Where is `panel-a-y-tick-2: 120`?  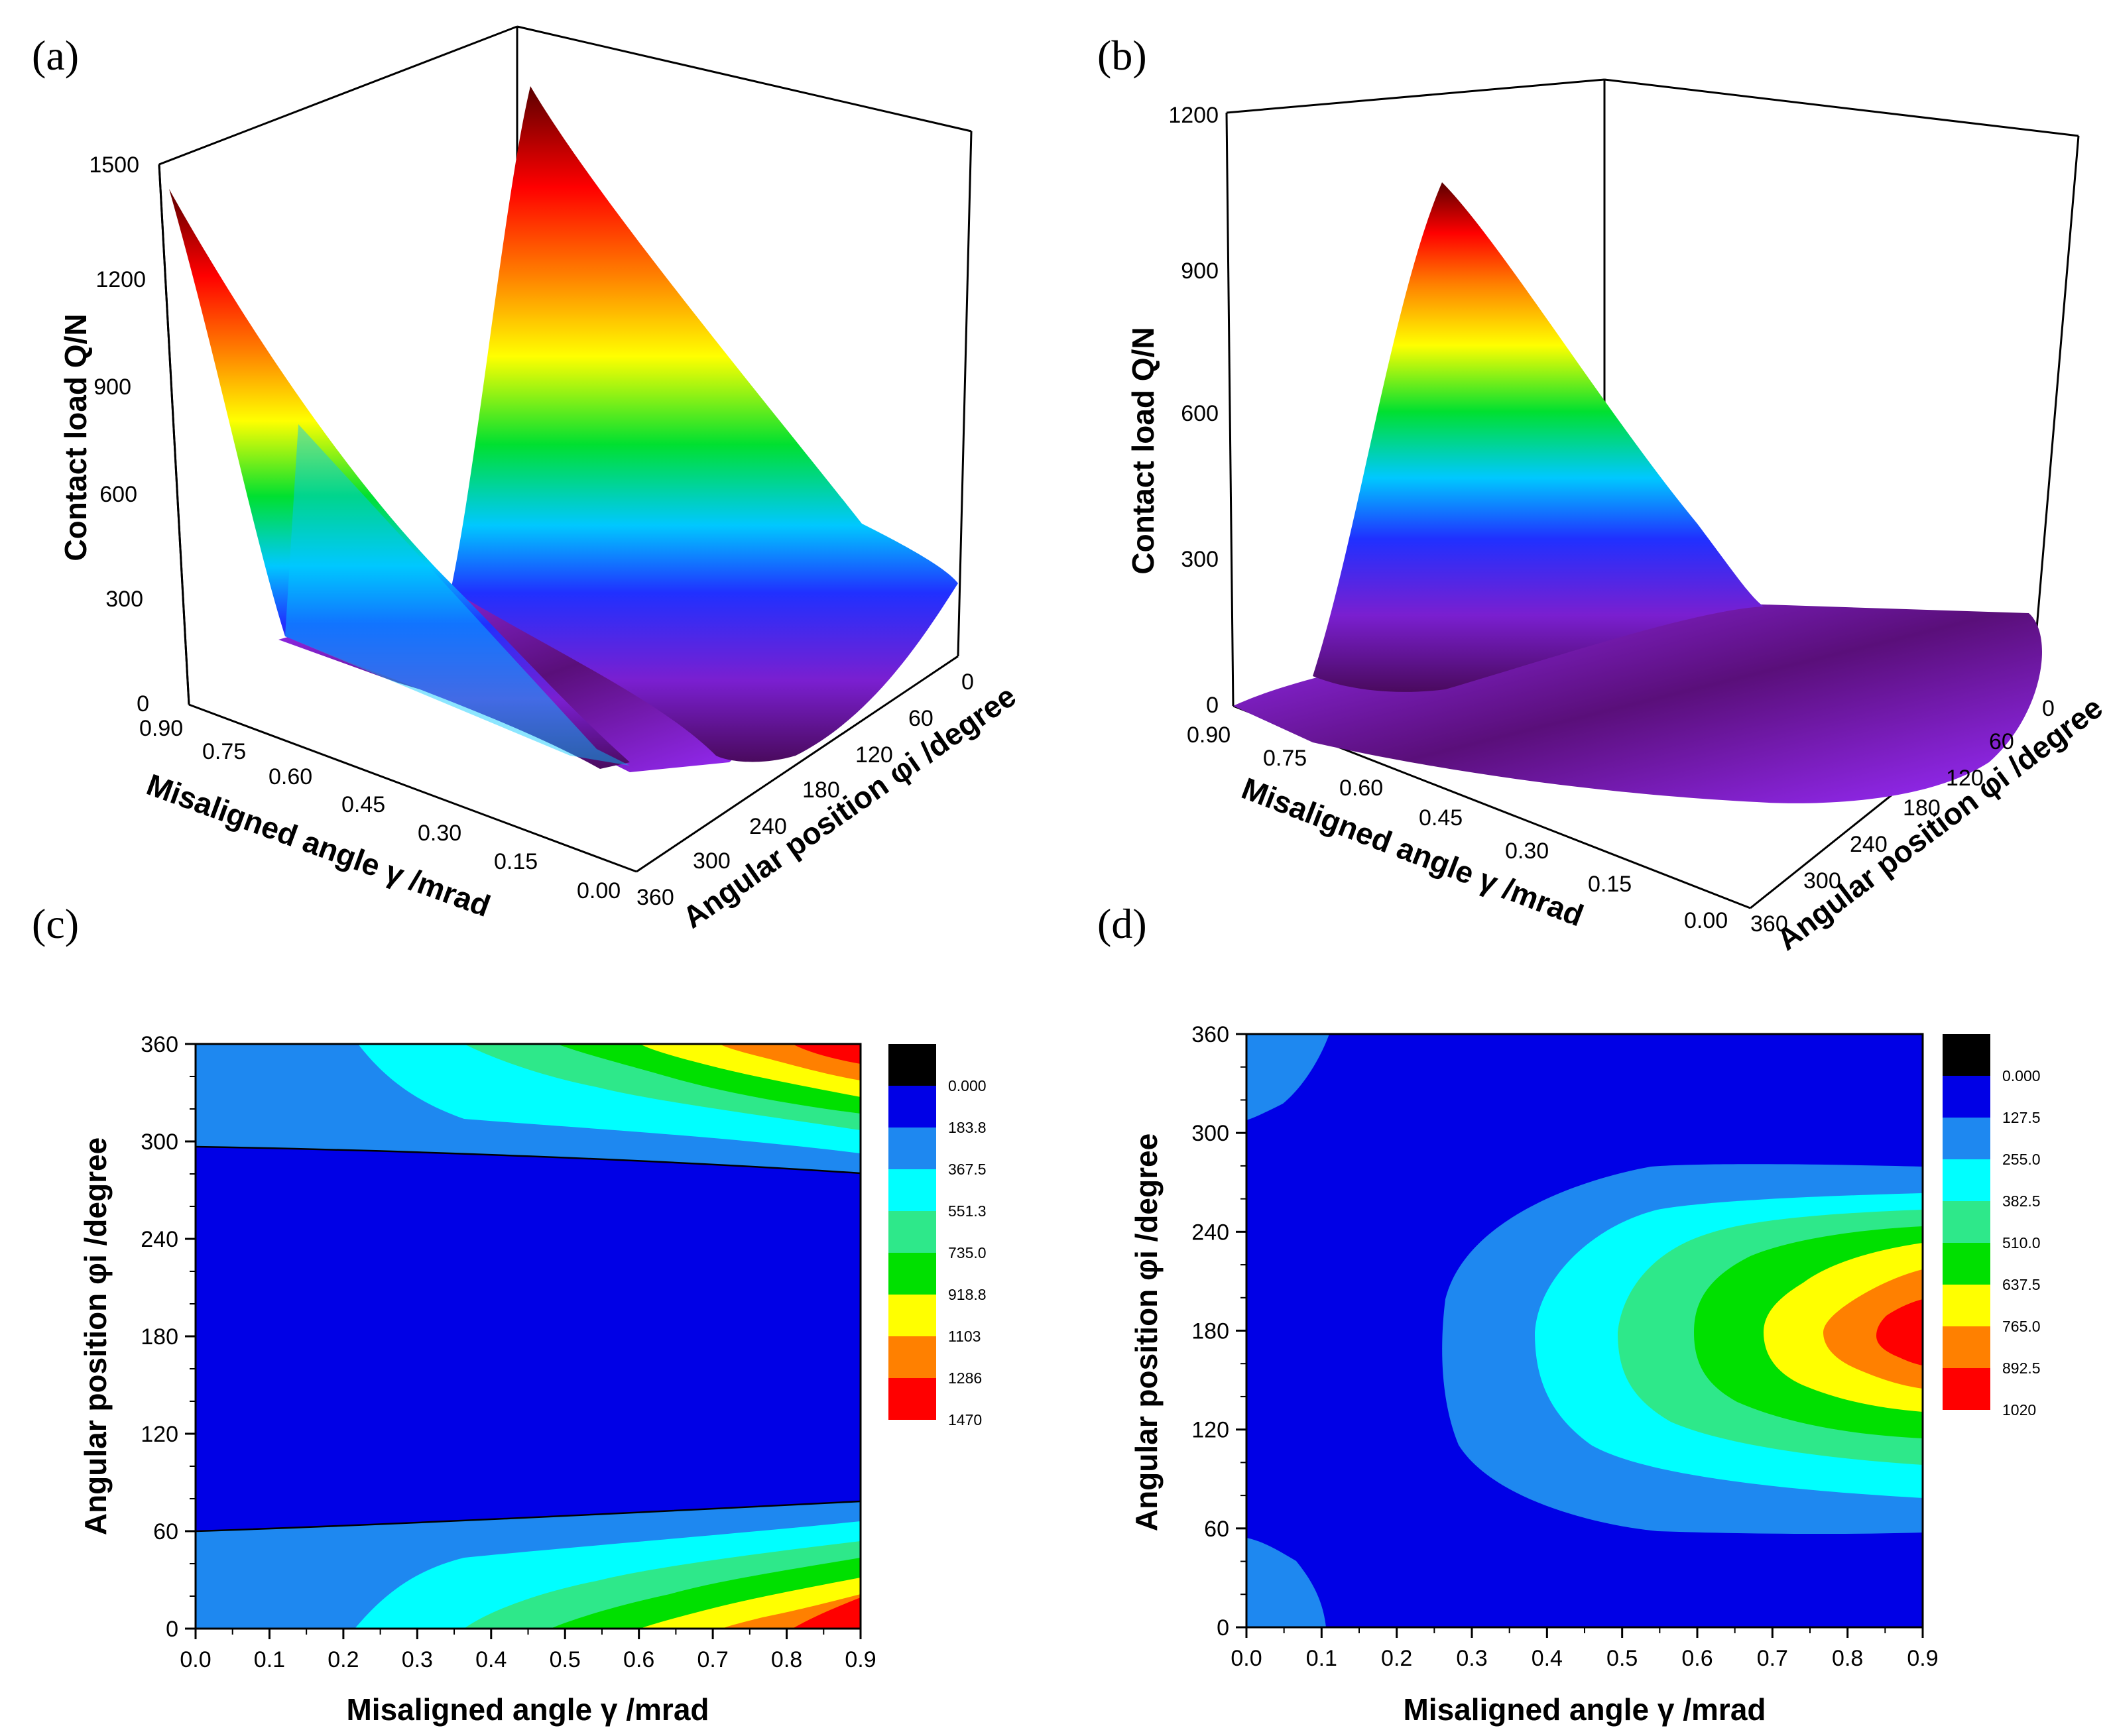
panel-a-y-tick-2: 120 is located at coordinates (874, 755).